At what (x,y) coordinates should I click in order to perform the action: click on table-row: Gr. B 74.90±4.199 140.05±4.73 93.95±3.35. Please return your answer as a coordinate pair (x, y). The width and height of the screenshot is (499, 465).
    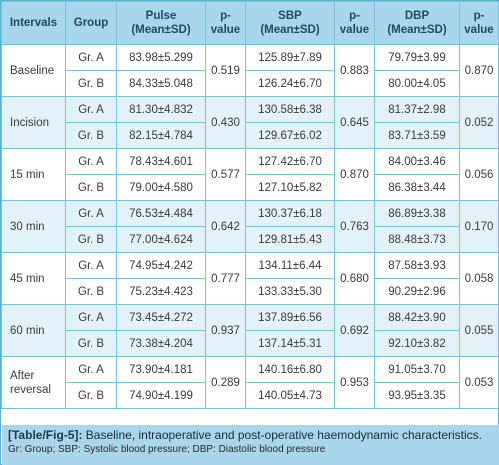
    Looking at the image, I should click on (250, 395).